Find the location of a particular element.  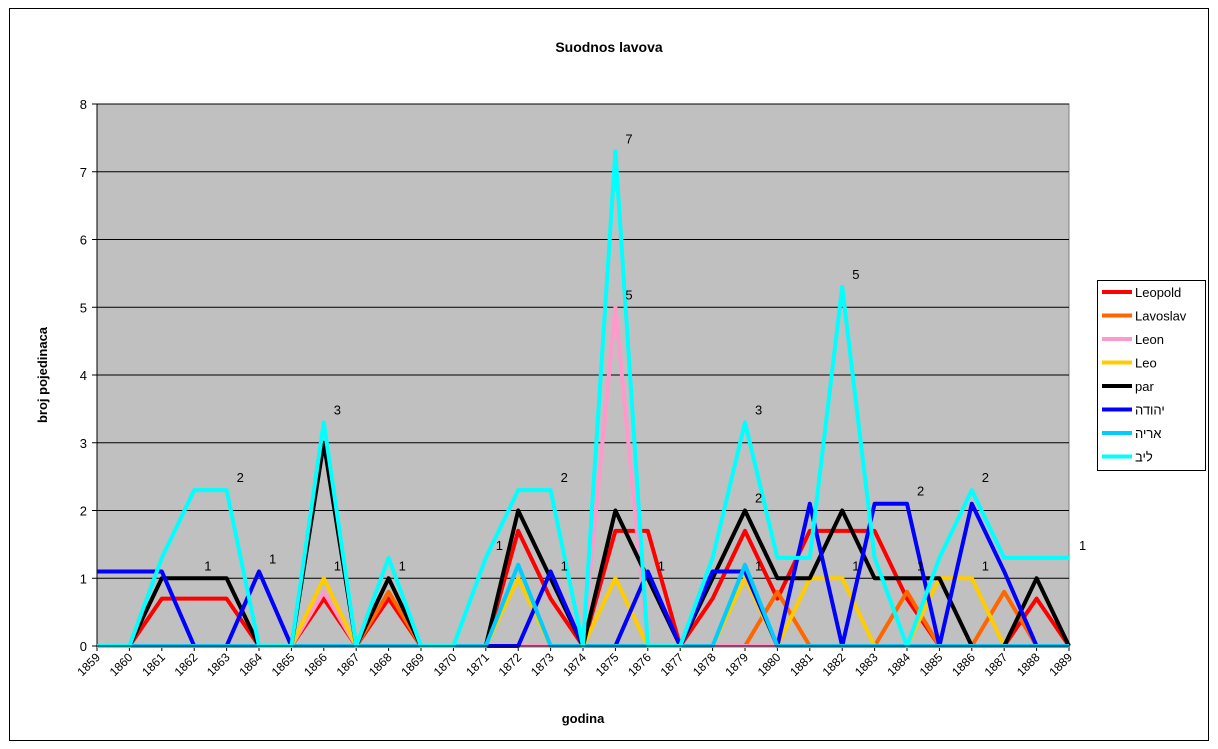

legend-label: Lavoslav is located at coordinates (1161, 316).